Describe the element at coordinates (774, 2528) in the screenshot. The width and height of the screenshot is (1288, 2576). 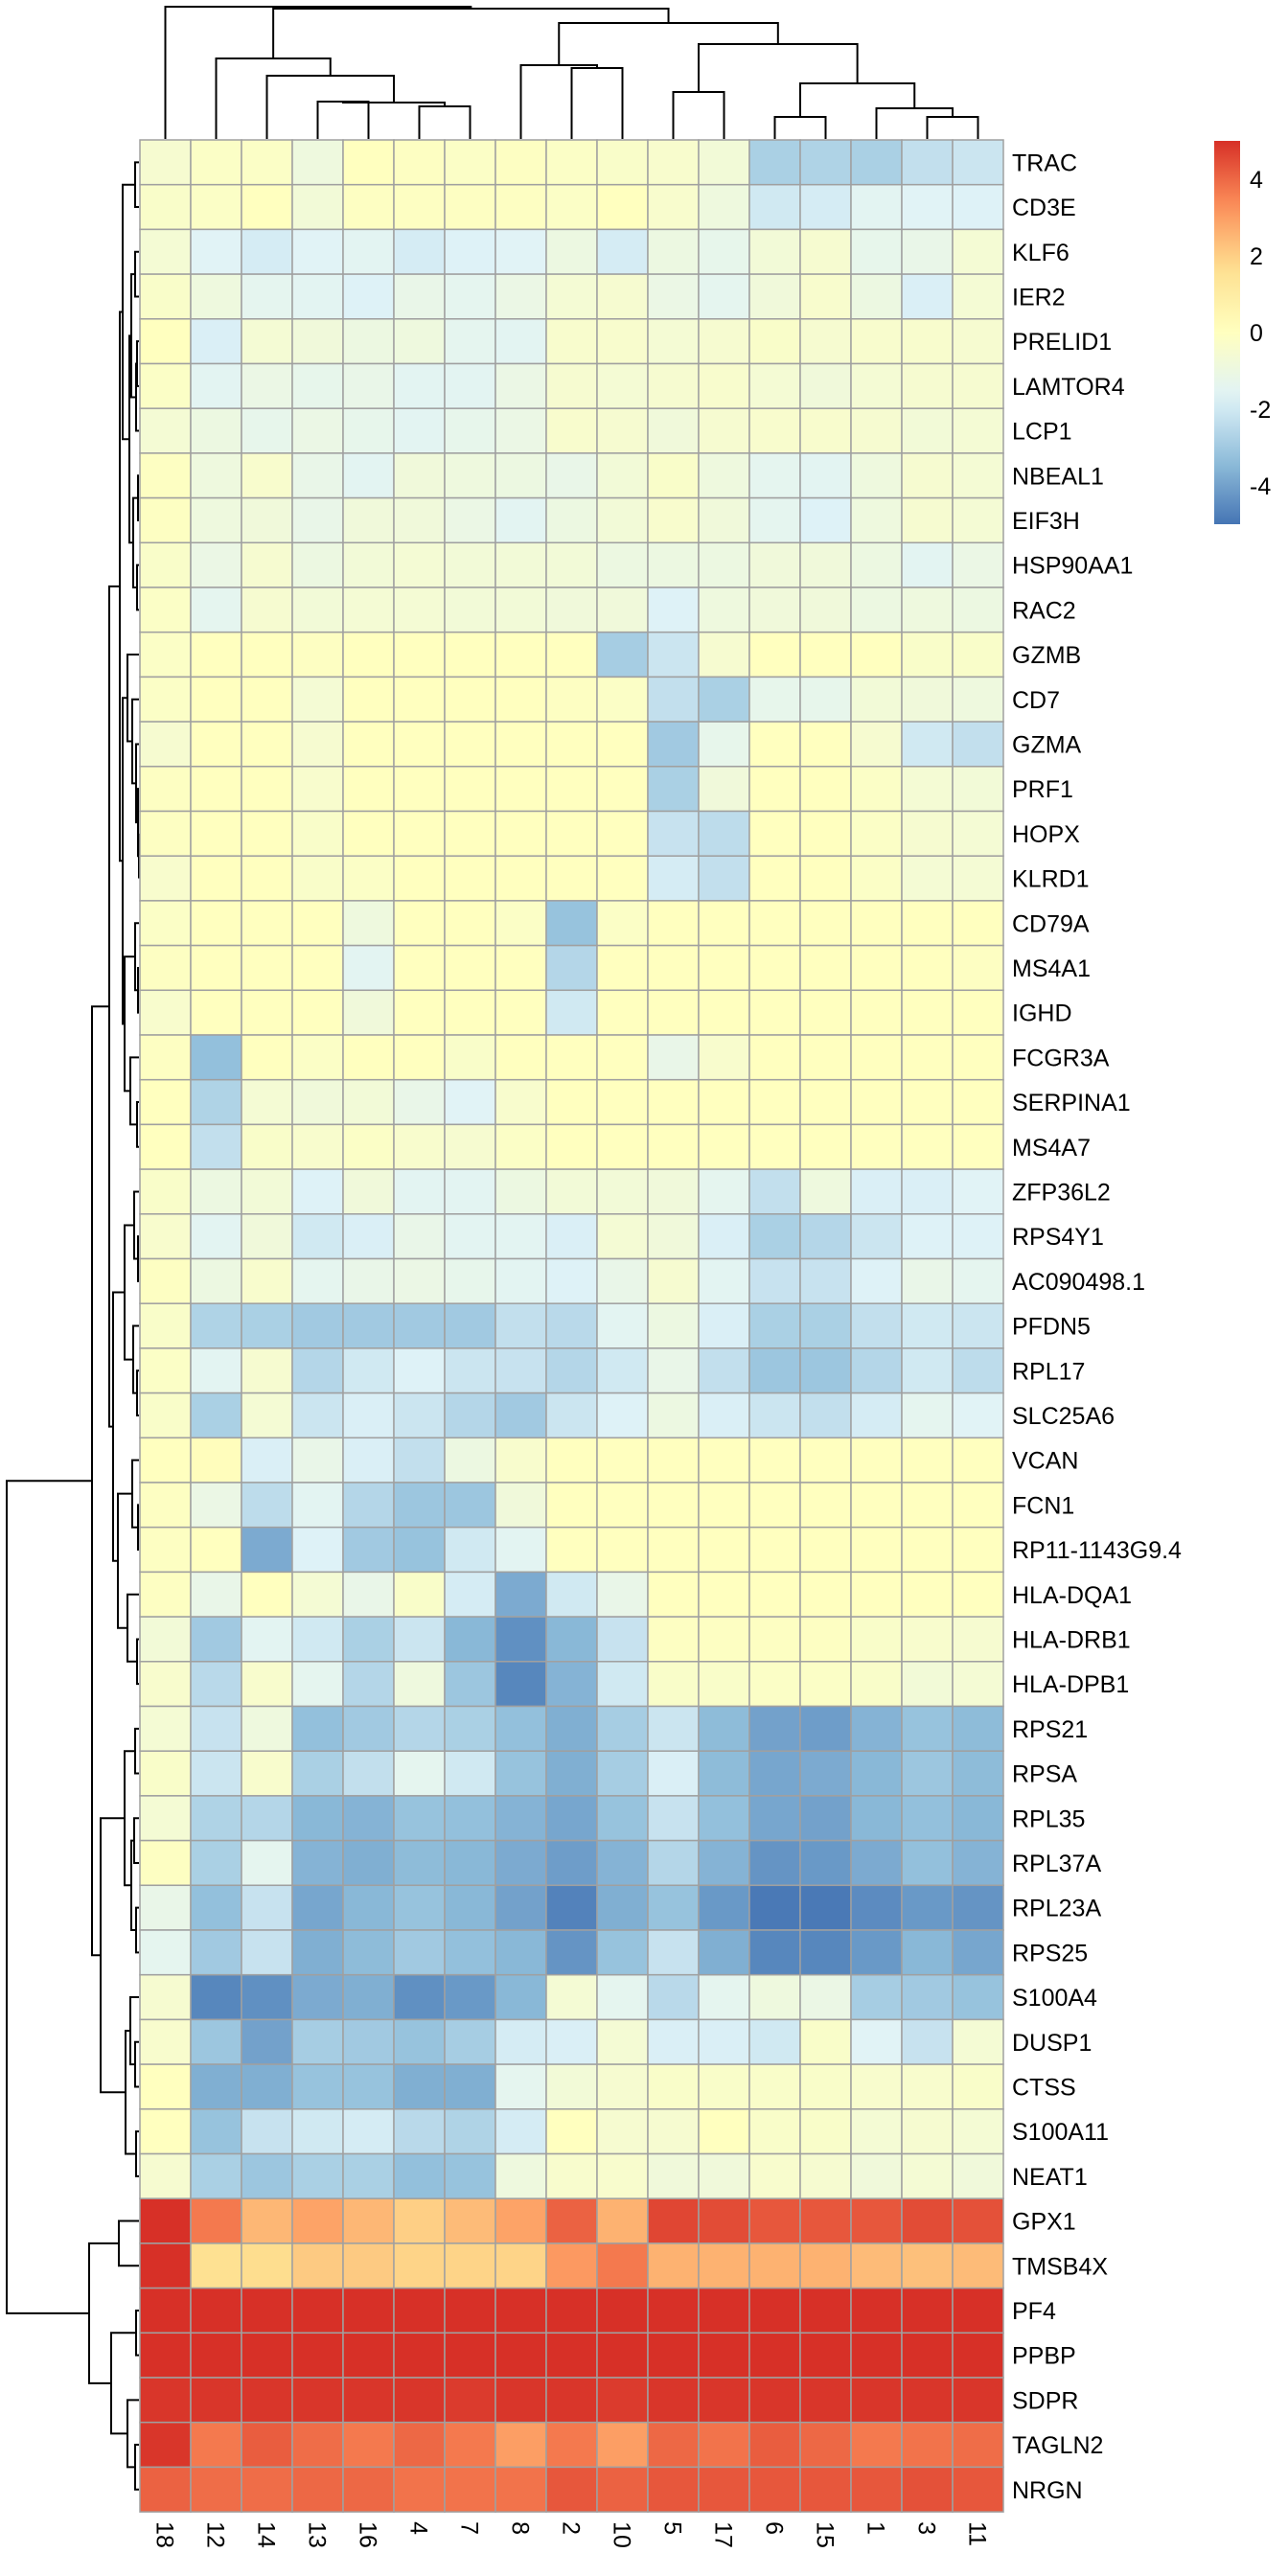
I see `column-label: 6` at that location.